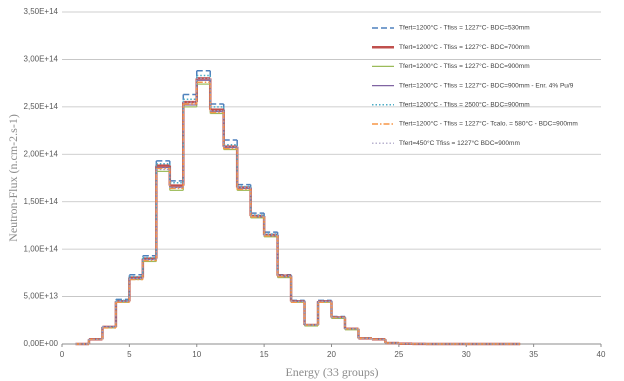 This screenshot has width=624, height=381. I want to click on legend-label: Tfert=1200°C - Tfiss = 1227°C- BDC=900mm, so click(464, 66).